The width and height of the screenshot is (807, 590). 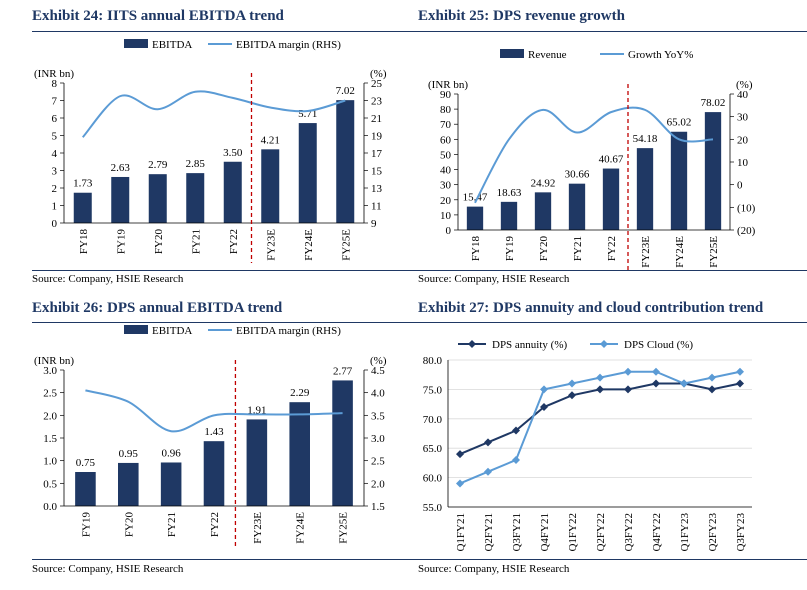 What do you see at coordinates (82, 207) in the screenshot?
I see `bar-FY18` at bounding box center [82, 207].